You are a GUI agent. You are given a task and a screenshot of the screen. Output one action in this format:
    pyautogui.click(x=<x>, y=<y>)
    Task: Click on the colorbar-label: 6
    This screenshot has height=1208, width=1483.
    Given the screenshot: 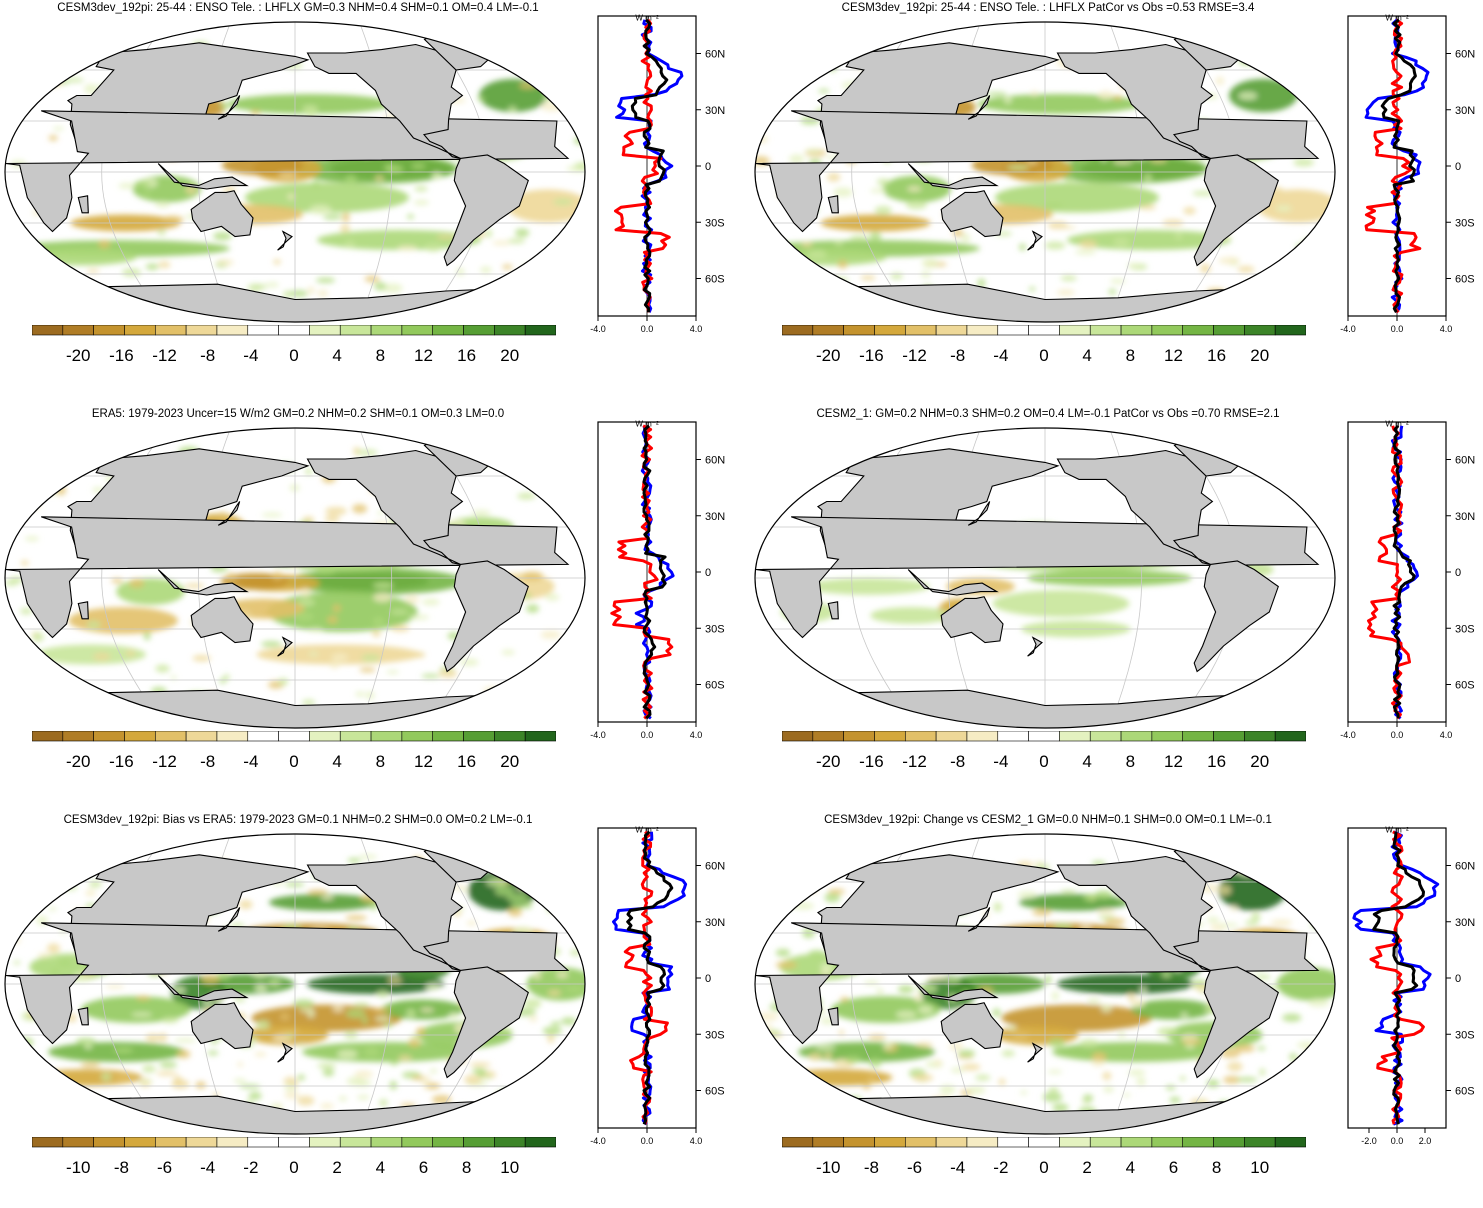 What is the action you would take?
    pyautogui.click(x=423, y=1167)
    